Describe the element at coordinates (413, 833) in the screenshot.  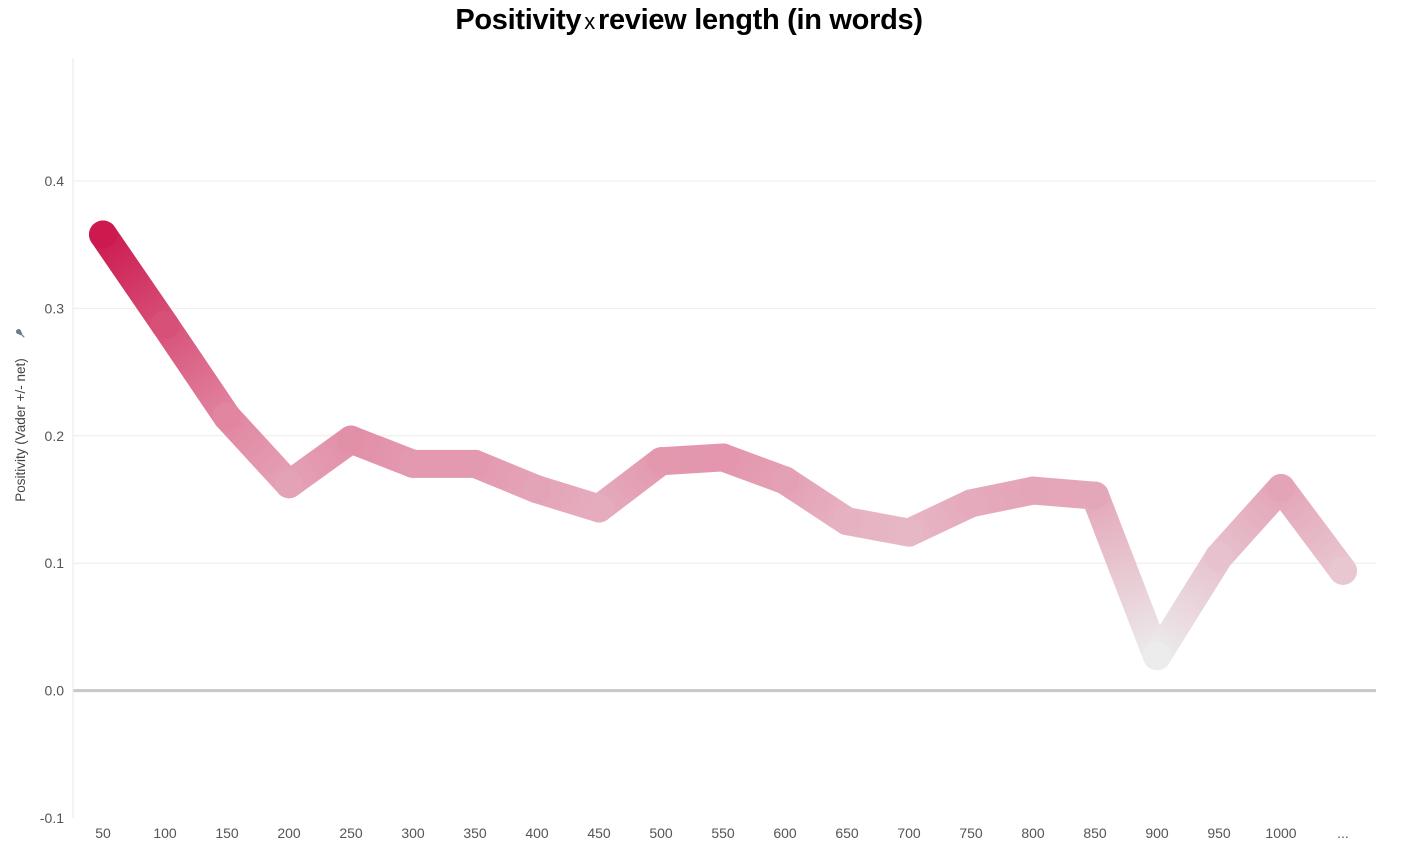
I see `x-tick-label: 300` at that location.